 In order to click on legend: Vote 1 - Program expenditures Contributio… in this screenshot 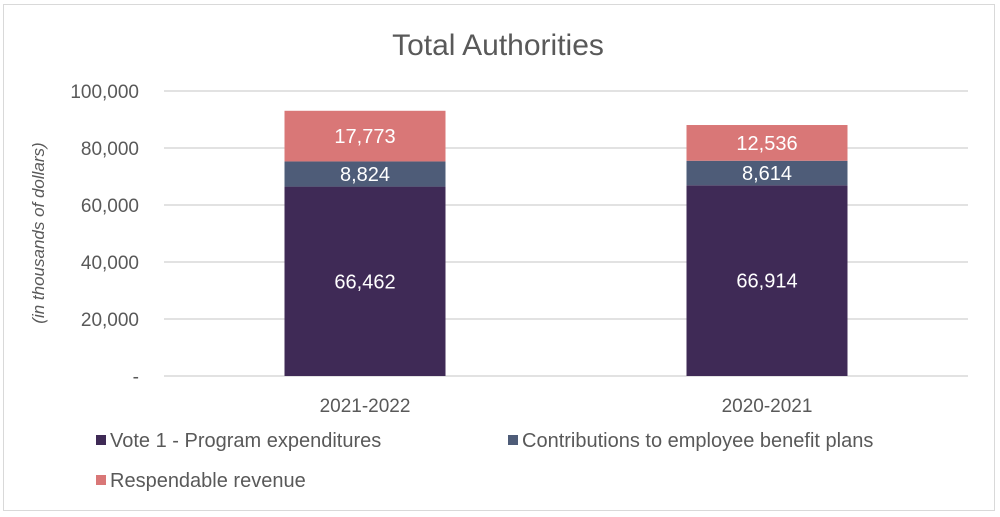, I will do `click(484, 461)`.